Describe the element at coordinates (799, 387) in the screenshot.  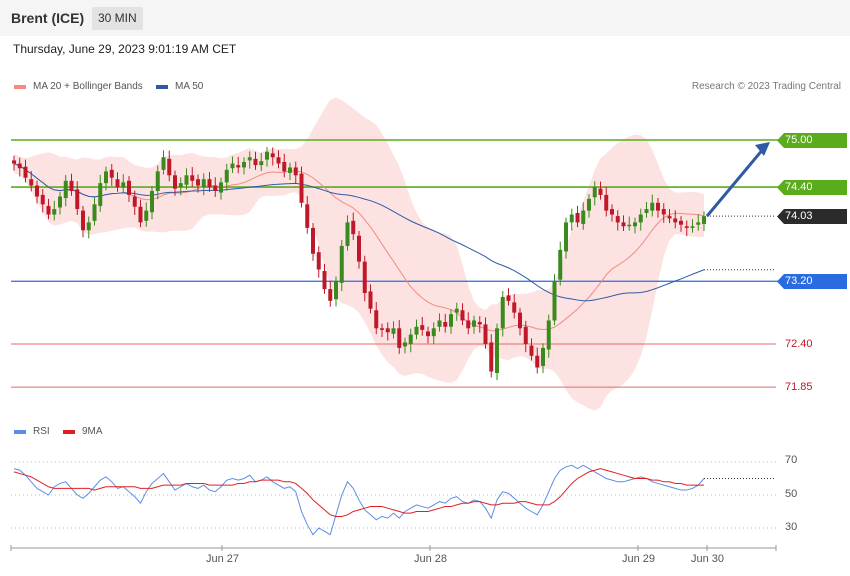
I see `level-label-71-85: 71.85` at that location.